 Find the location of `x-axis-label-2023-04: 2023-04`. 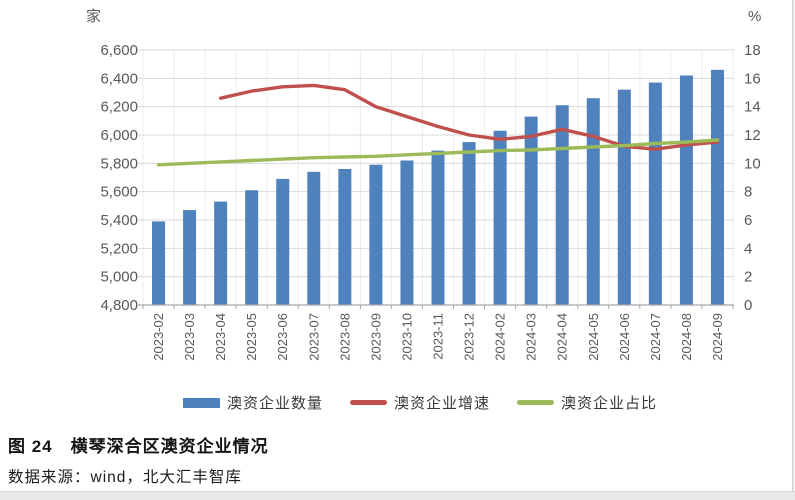

x-axis-label-2023-04: 2023-04 is located at coordinates (220, 337).